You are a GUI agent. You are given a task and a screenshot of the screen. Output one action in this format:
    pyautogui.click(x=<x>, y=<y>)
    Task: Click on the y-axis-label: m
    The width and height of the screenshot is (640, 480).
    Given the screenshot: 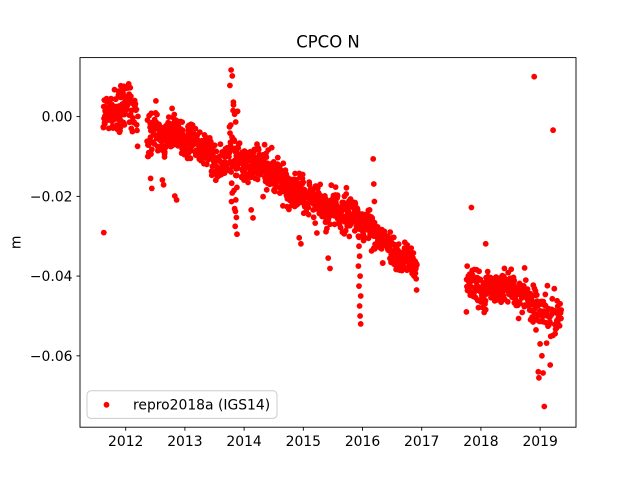 What is the action you would take?
    pyautogui.click(x=17, y=243)
    